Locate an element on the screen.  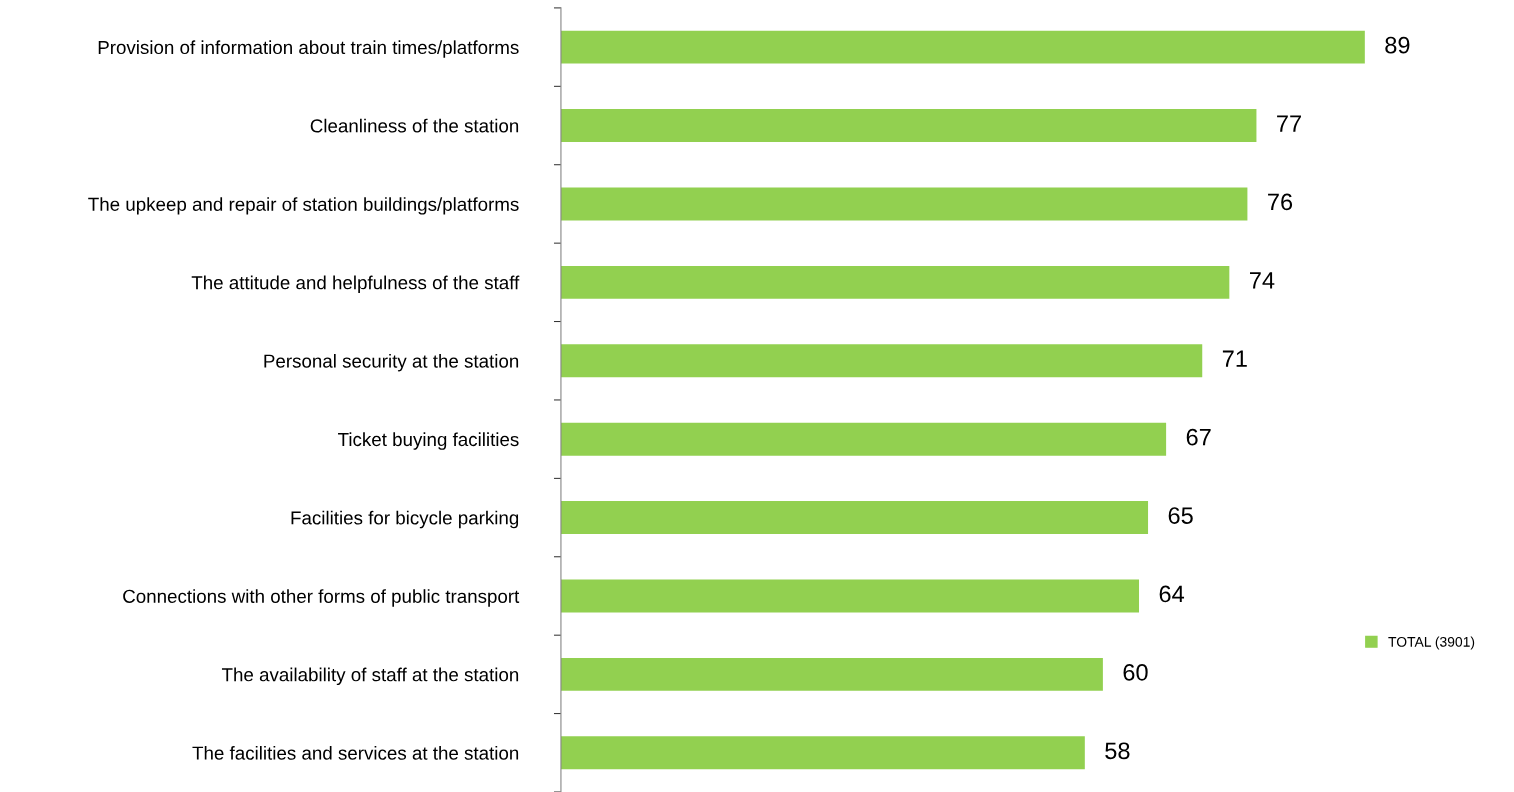
data-label: 76 is located at coordinates (1280, 202).